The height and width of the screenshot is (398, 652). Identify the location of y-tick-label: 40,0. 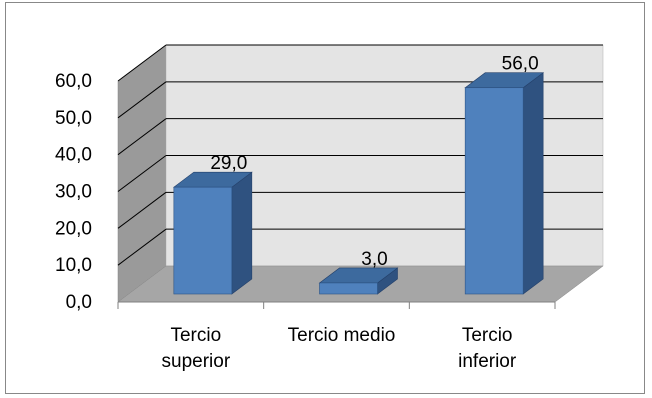
(73, 155).